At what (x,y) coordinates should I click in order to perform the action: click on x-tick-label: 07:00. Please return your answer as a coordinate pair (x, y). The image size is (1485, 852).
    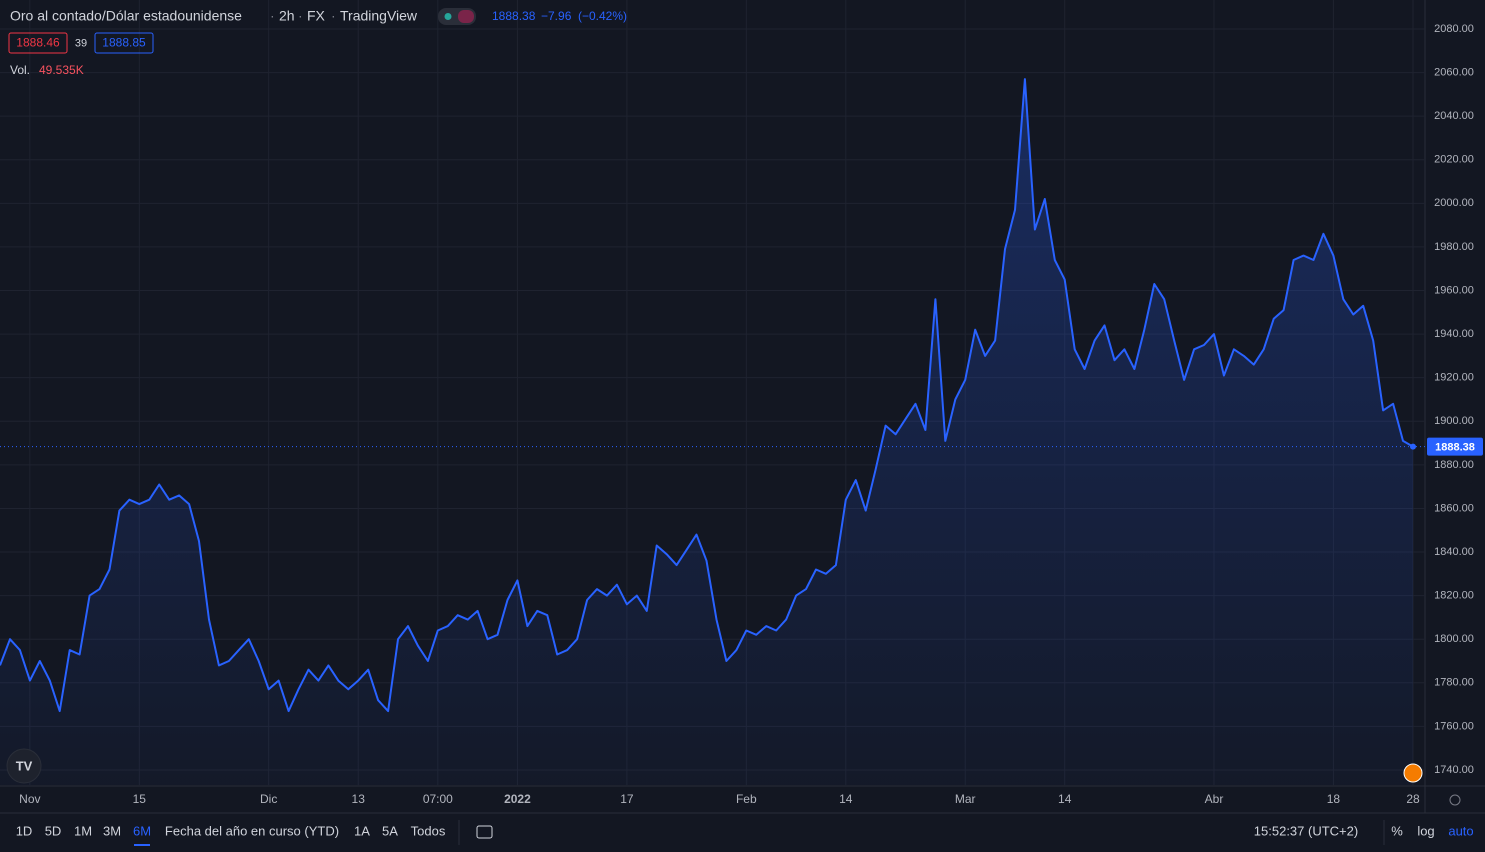
    Looking at the image, I should click on (438, 799).